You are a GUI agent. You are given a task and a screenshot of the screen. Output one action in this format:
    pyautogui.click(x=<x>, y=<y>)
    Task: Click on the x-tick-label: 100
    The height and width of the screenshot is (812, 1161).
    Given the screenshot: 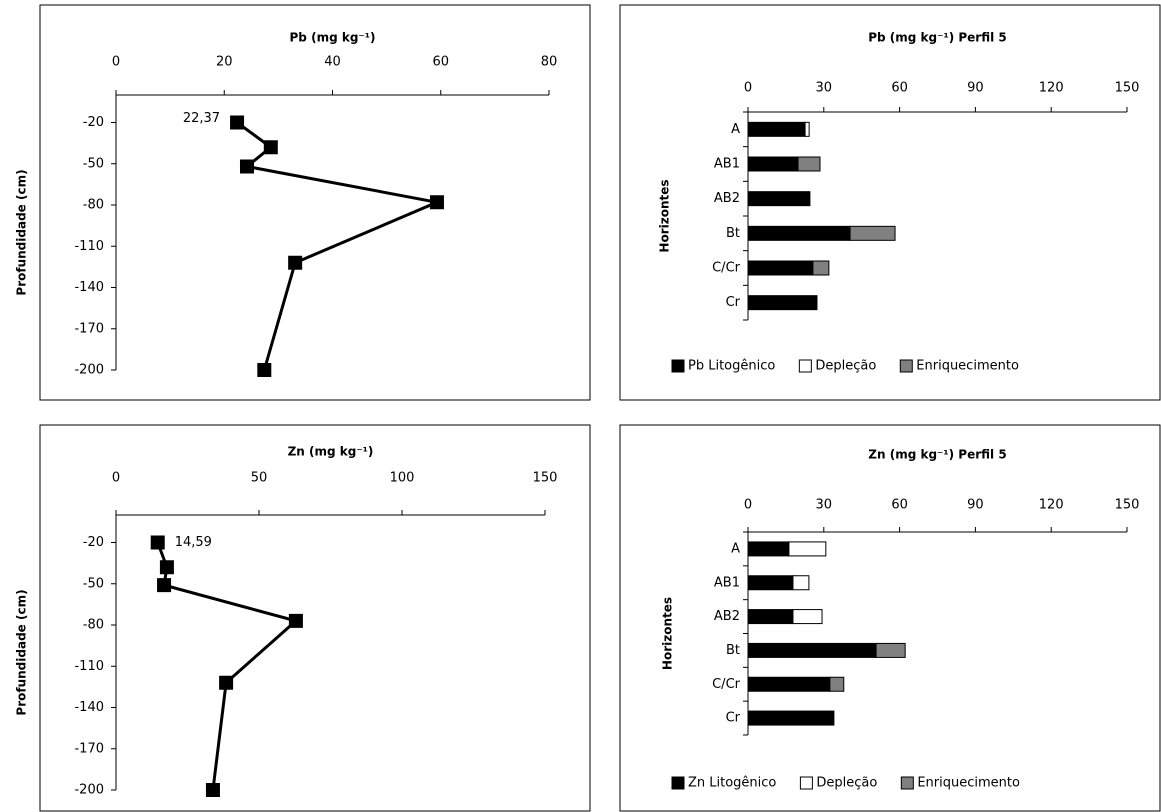 What is the action you would take?
    pyautogui.click(x=402, y=478)
    